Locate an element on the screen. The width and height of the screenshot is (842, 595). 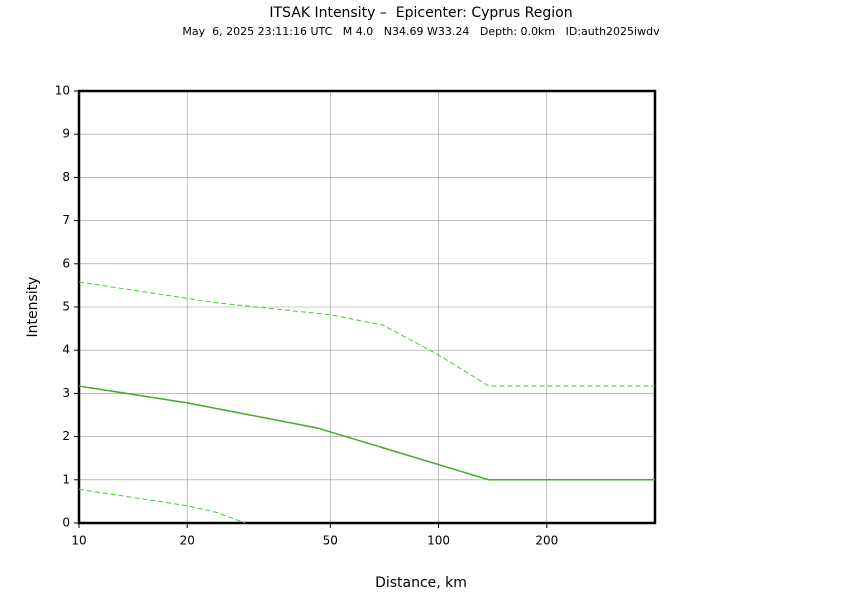
y-tick-label: 5 is located at coordinates (66, 307).